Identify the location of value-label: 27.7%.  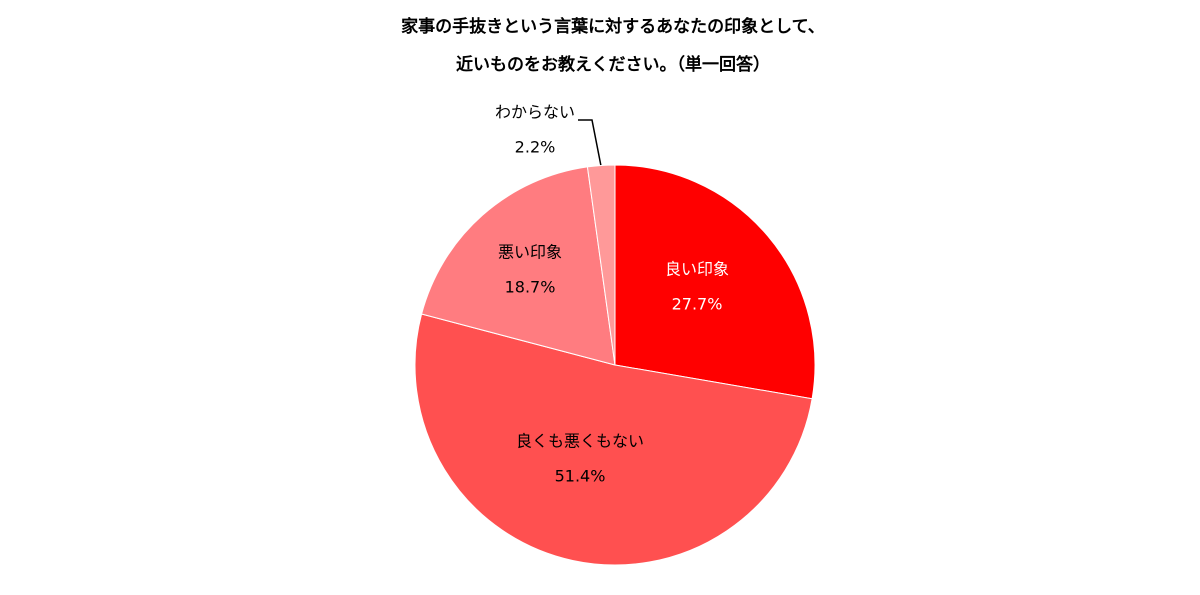
(697, 304).